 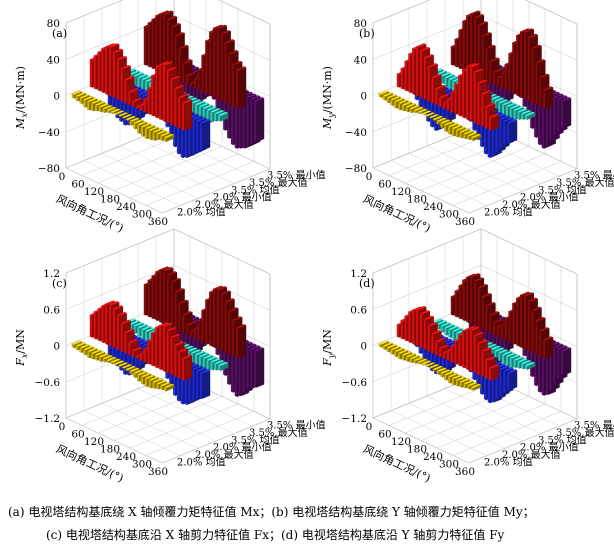 I want to click on y-tick-label: 1.2, so click(x=358, y=274).